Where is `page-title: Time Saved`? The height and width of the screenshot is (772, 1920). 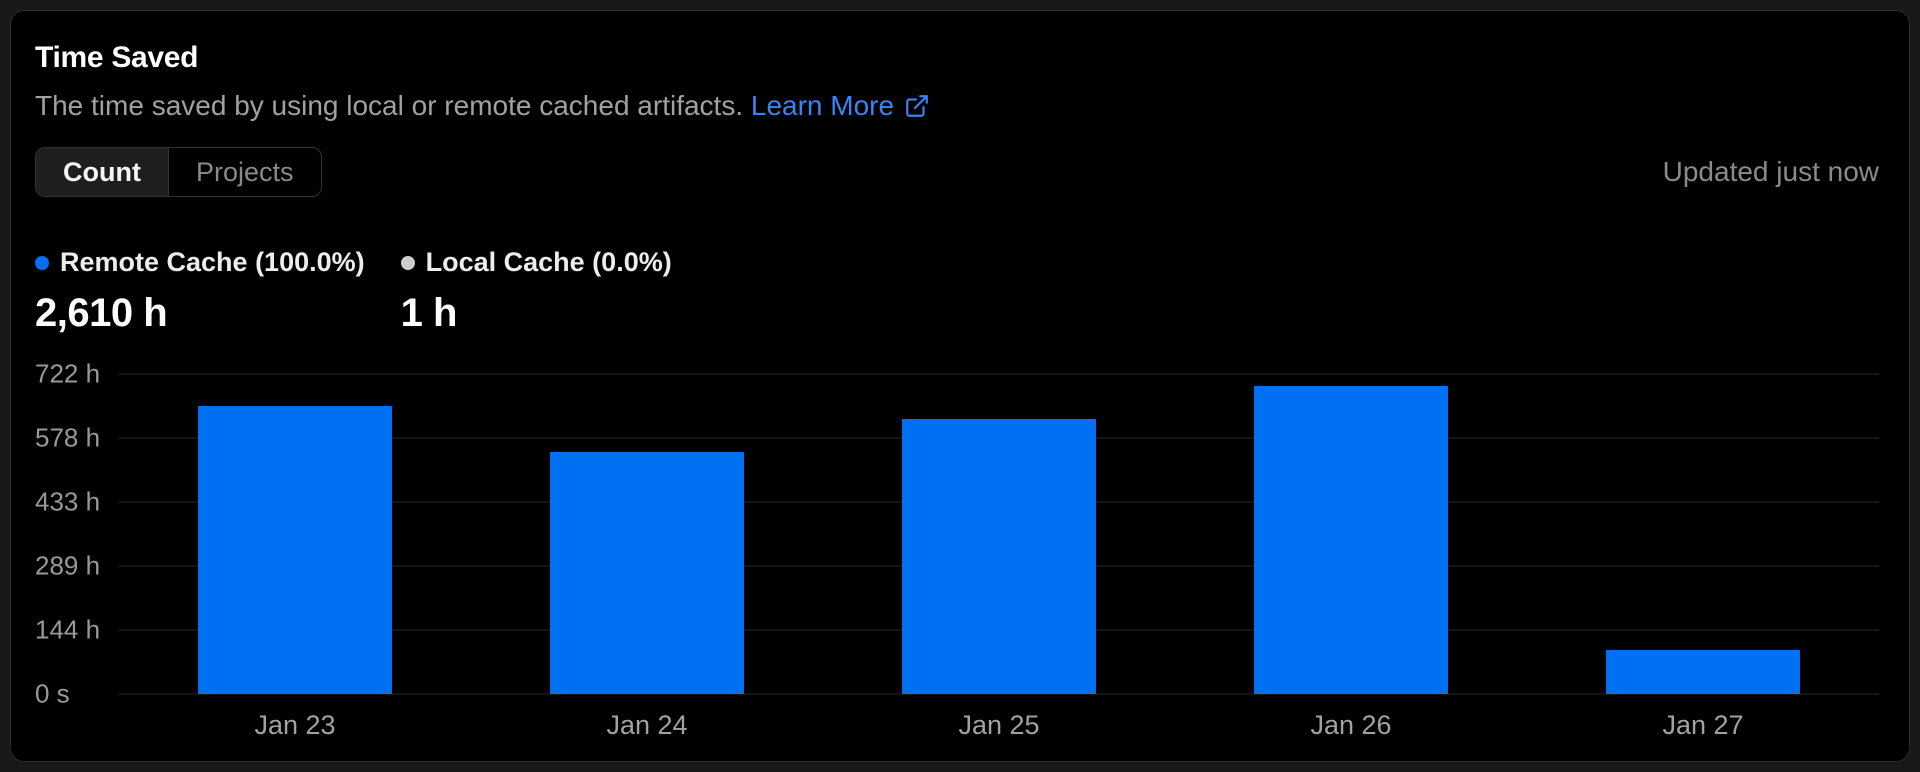
page-title: Time Saved is located at coordinates (117, 57).